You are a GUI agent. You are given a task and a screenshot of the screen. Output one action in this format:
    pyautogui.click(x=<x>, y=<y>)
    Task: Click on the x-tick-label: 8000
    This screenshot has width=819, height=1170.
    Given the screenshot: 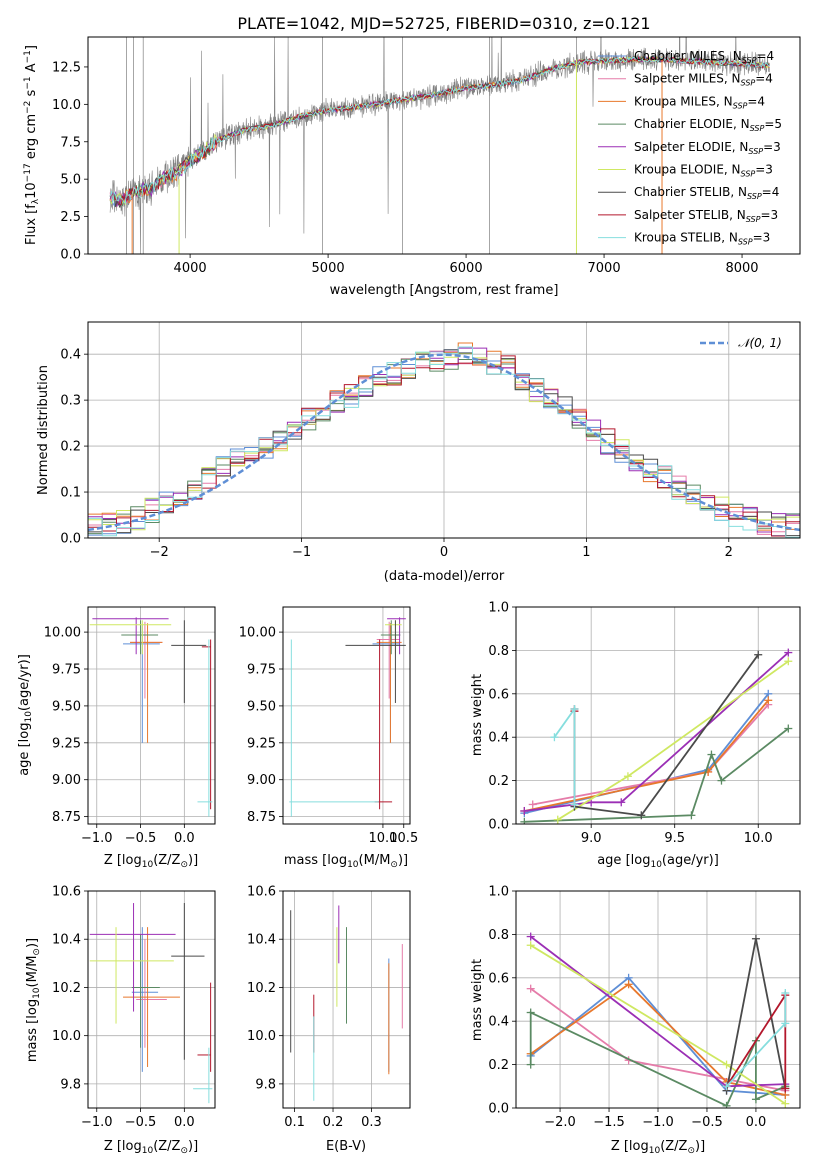 What is the action you would take?
    pyautogui.click(x=741, y=268)
    